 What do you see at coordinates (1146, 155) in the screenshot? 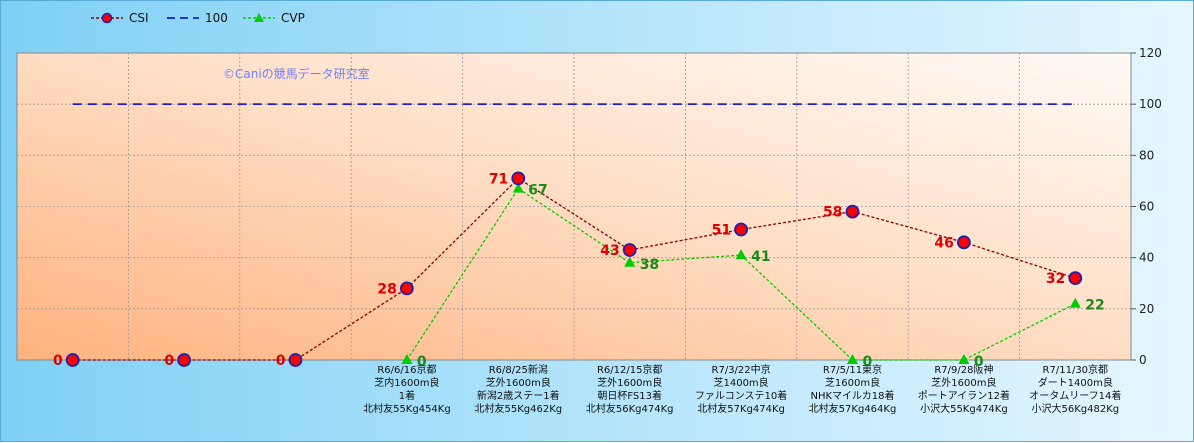
I see `y-tick-label: 80` at bounding box center [1146, 155].